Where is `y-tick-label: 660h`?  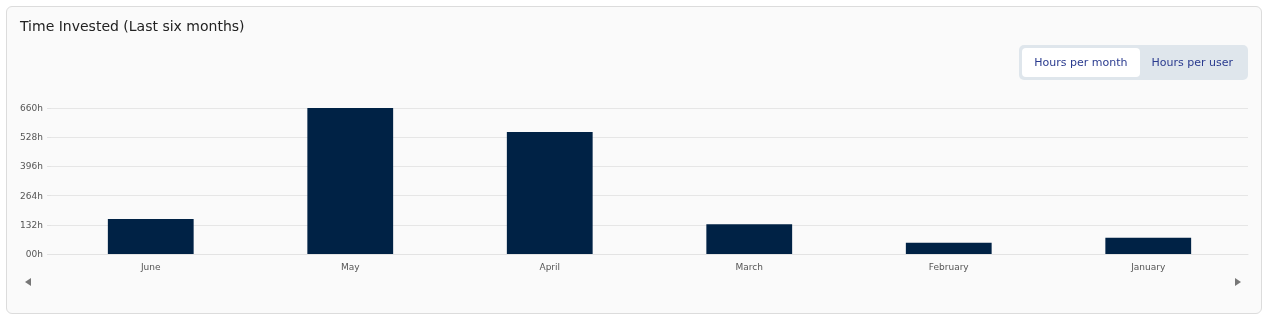 y-tick-label: 660h is located at coordinates (31, 108).